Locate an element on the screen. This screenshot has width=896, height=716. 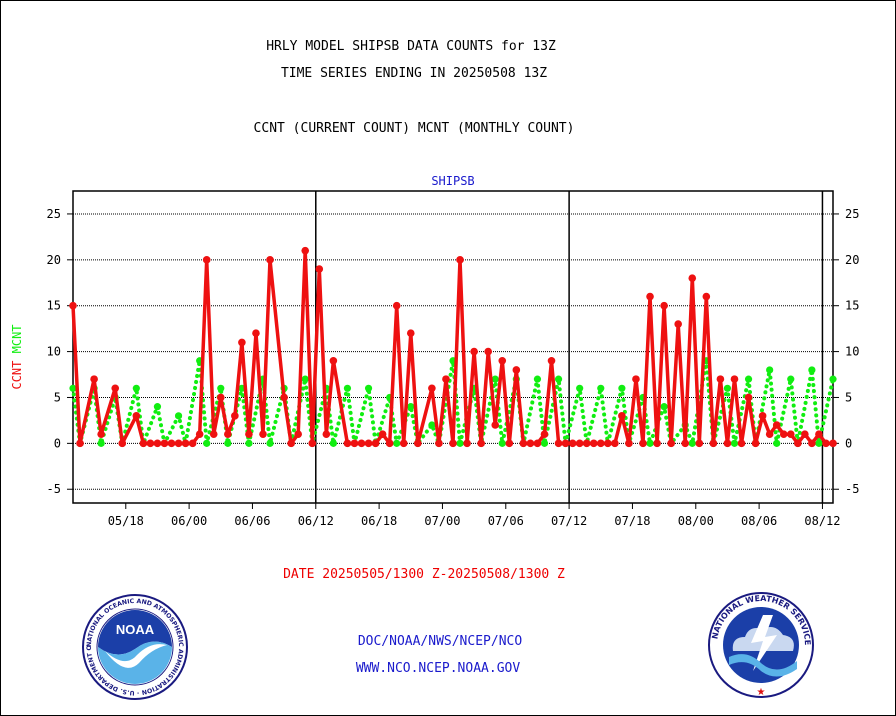
y-tick-label-right: 0 is located at coordinates (848, 443).